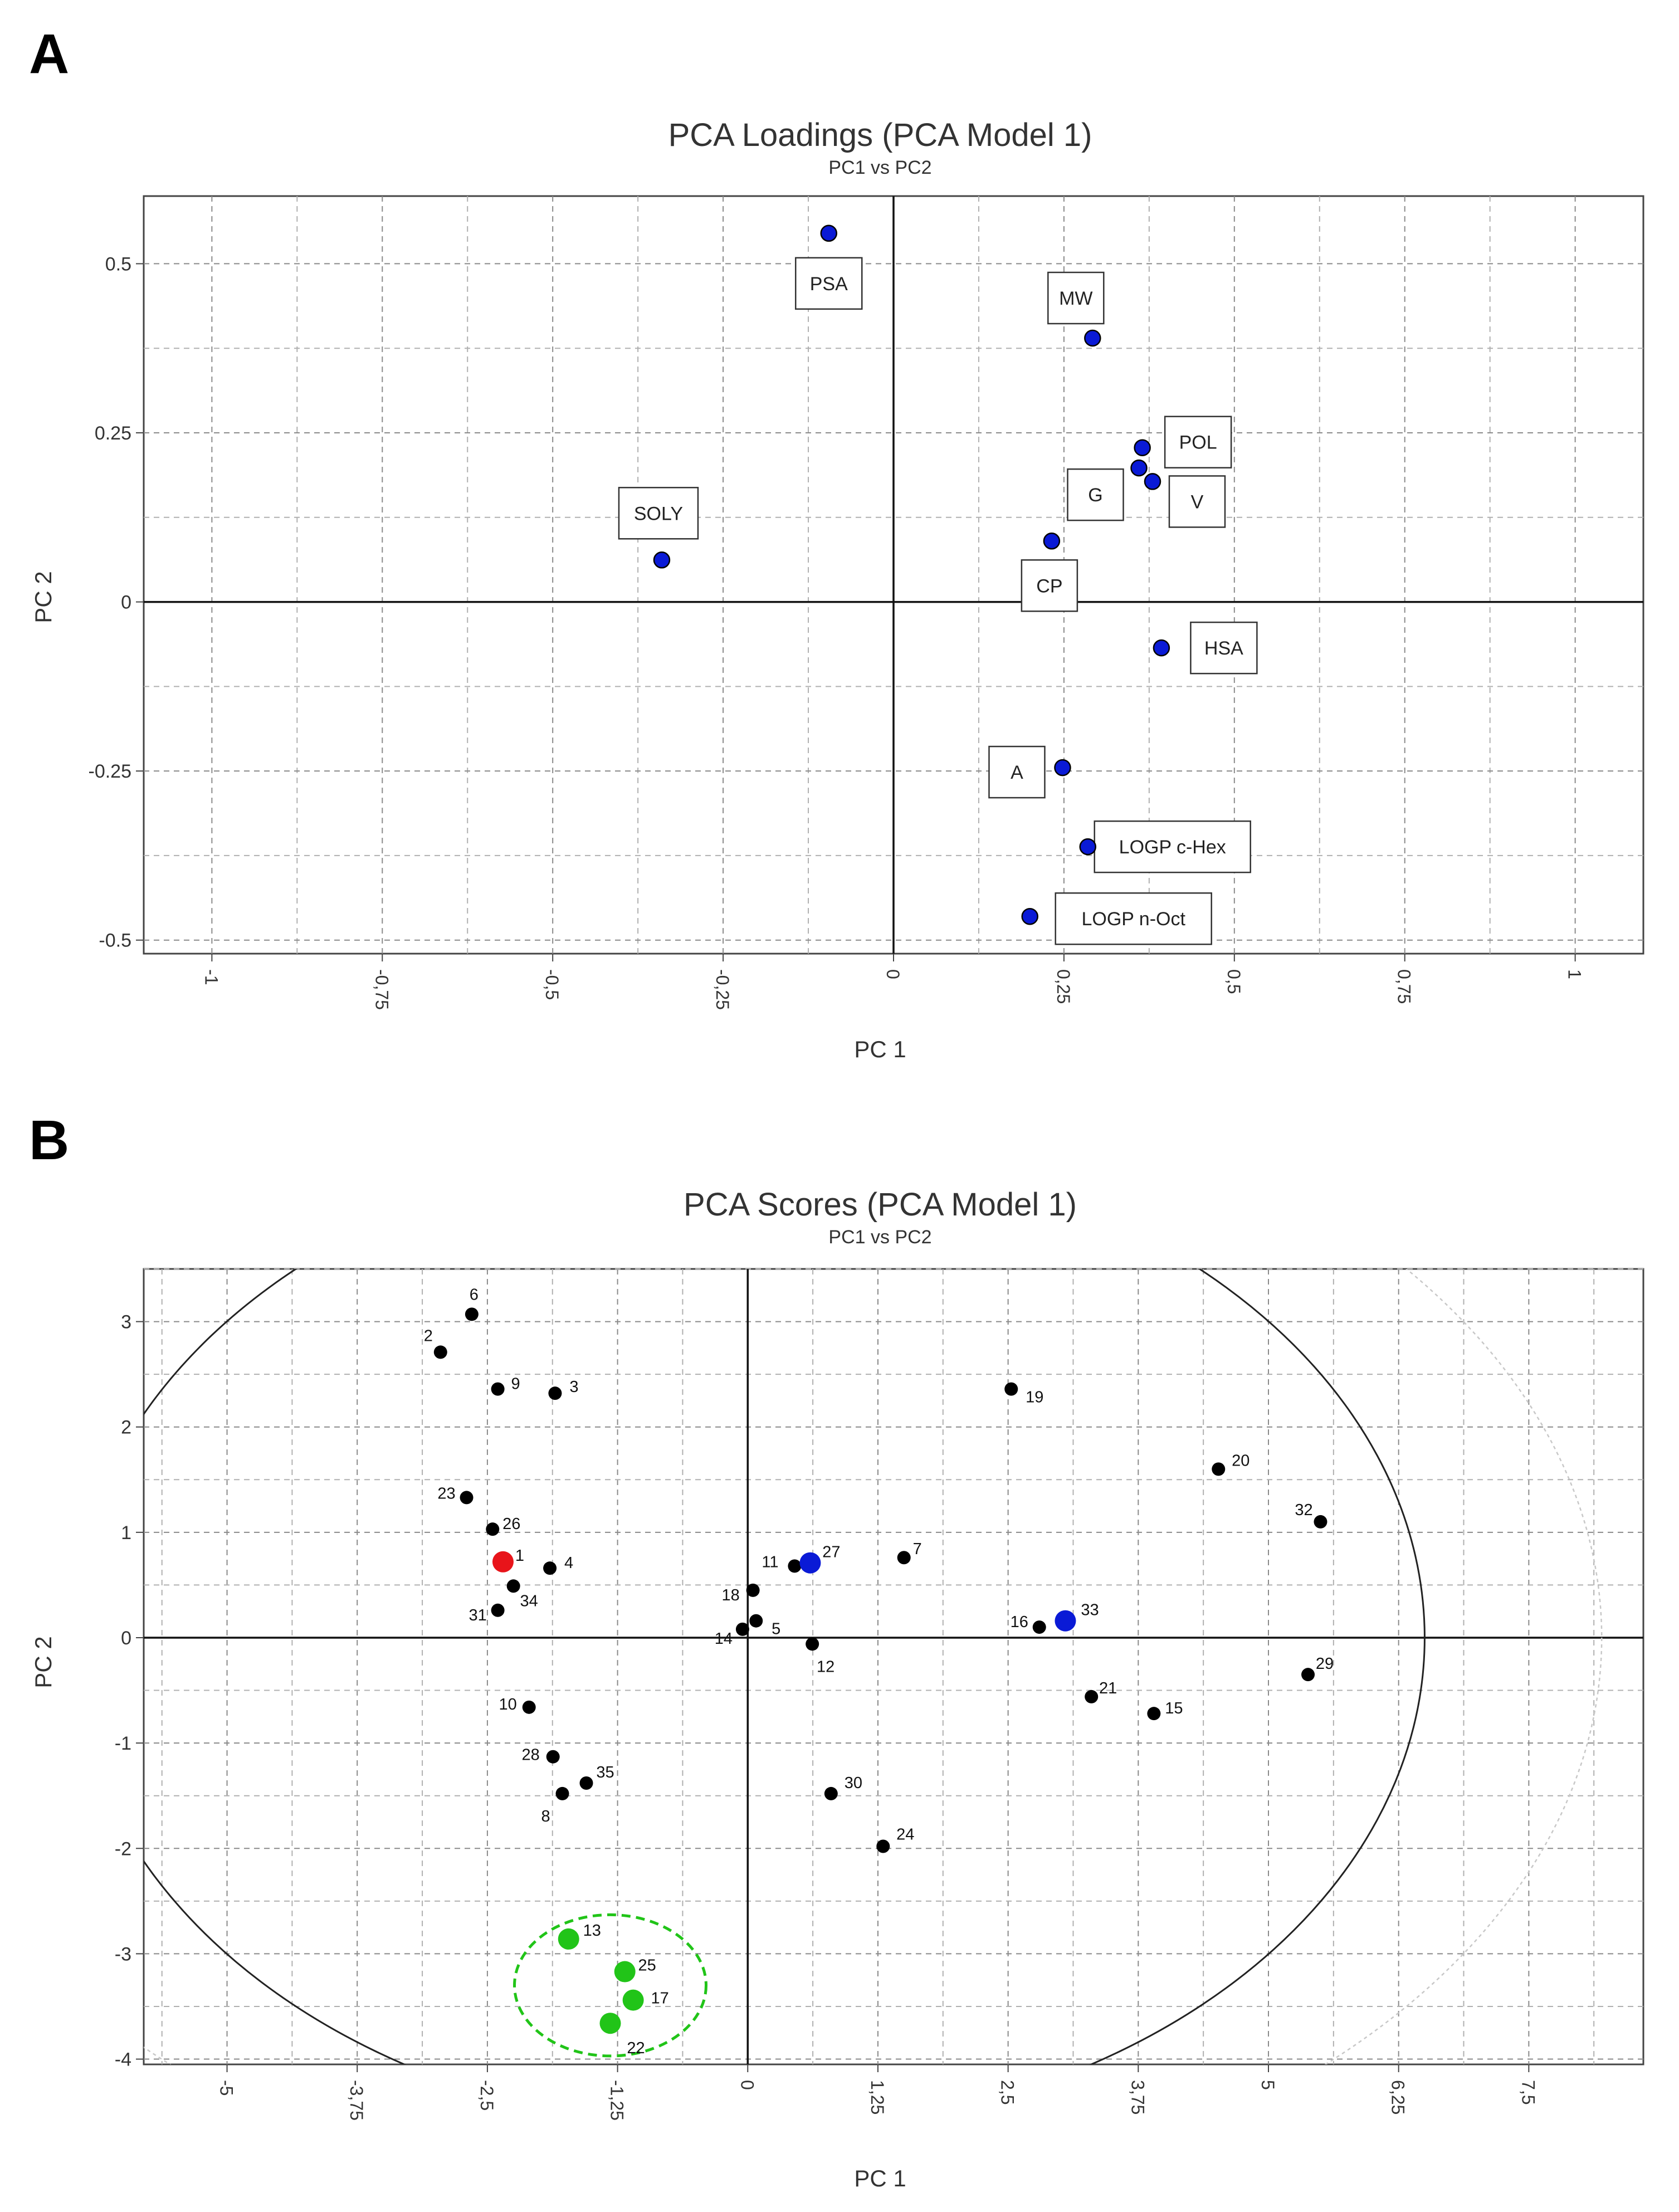 This screenshot has width=1679, height=2212. What do you see at coordinates (508, 1704) in the screenshot?
I see `score-point-label: 10` at bounding box center [508, 1704].